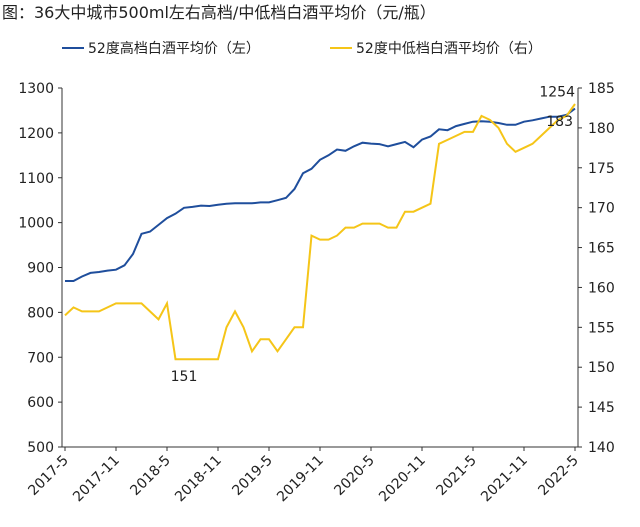 The height and width of the screenshot is (527, 640). I want to click on y-tick-label: 1300, so click(36, 89).